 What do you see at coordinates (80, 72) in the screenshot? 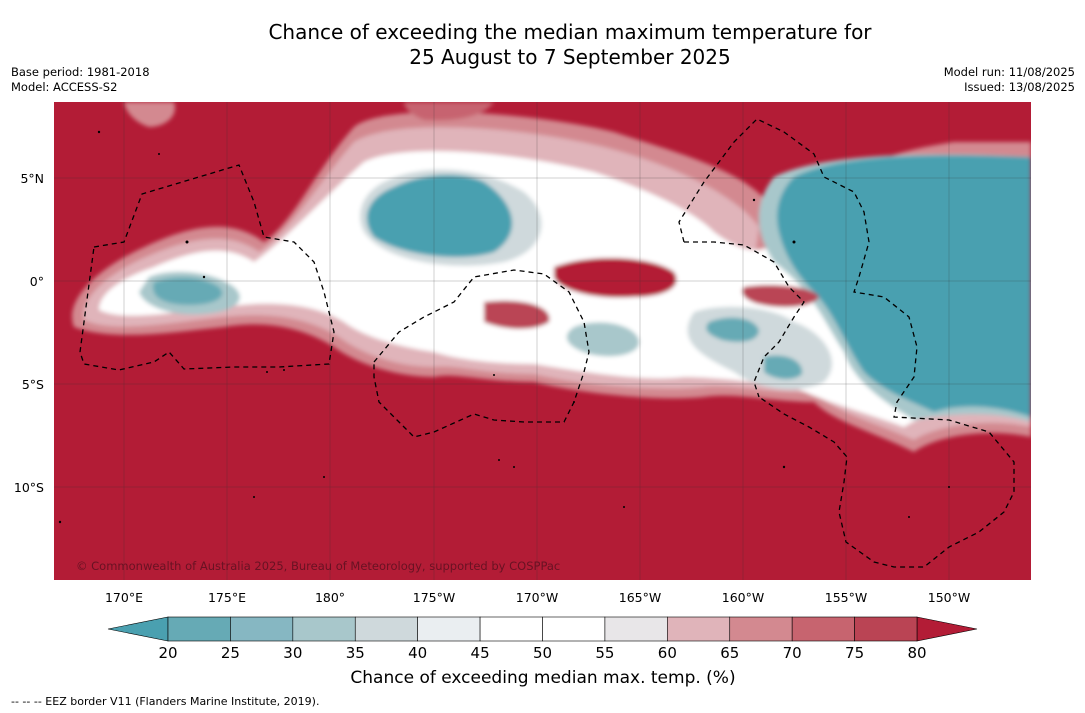
I see `base-period: Base period: 1981-2018` at bounding box center [80, 72].